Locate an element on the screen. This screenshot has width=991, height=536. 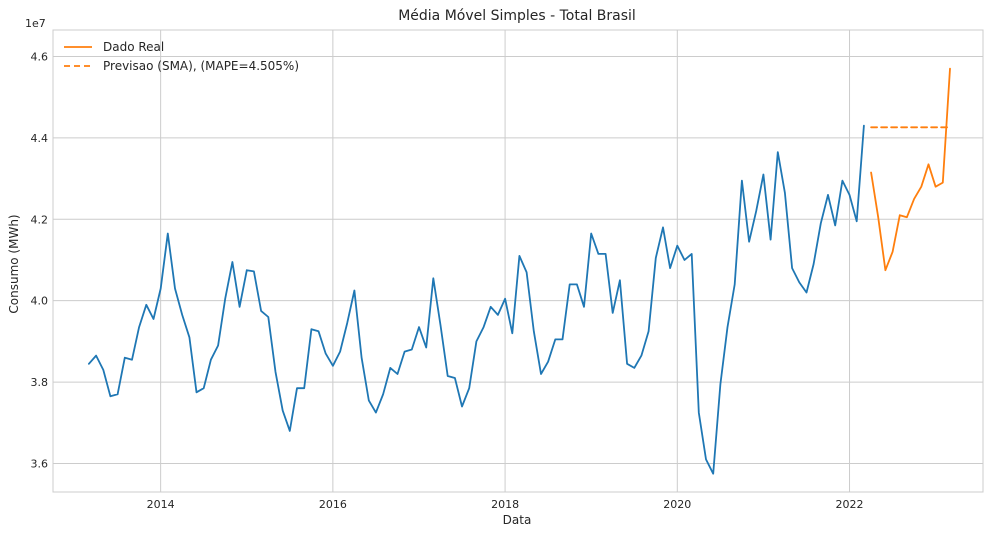
y-tick-label: 4.6 is located at coordinates (40, 56).